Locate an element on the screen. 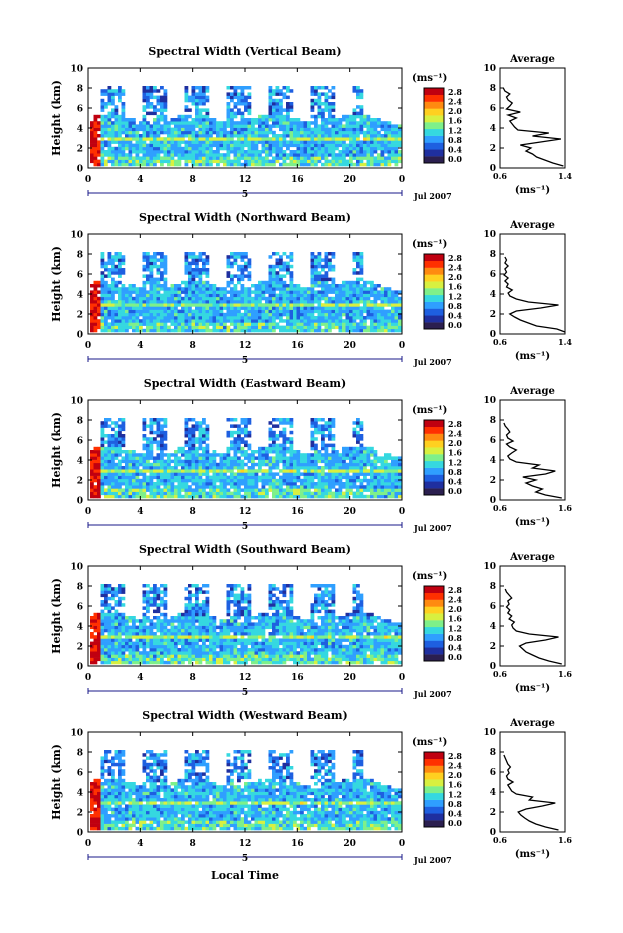  y-tick-label: 0 is located at coordinates (80, 502).